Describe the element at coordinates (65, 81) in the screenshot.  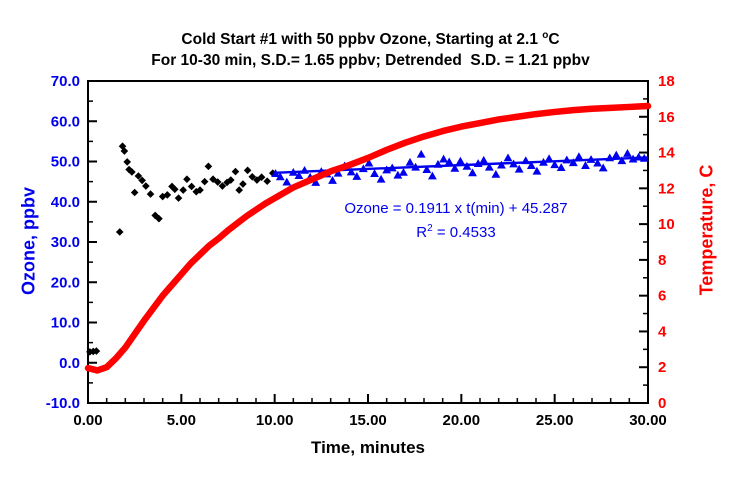
I see `left-tick-label: 70.0` at that location.